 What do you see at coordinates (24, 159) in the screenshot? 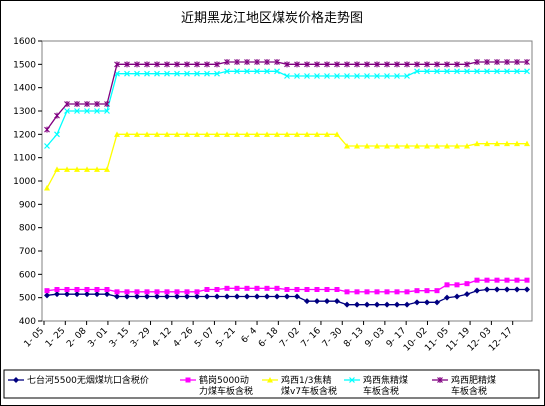
I see `y-tick-label: 1100` at bounding box center [24, 159].